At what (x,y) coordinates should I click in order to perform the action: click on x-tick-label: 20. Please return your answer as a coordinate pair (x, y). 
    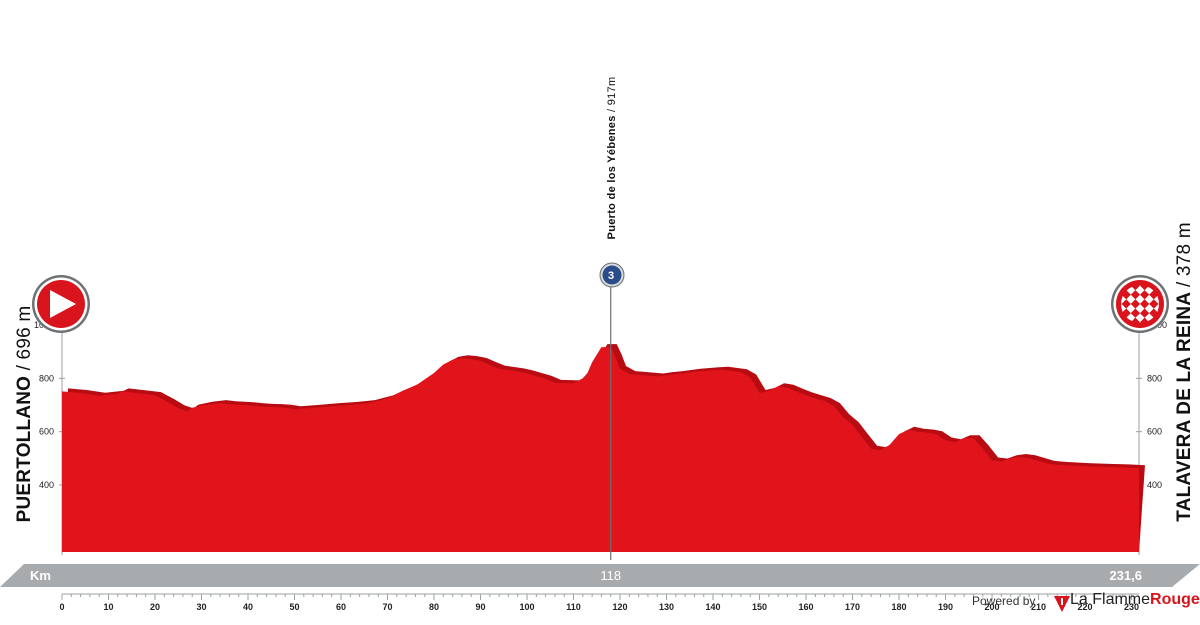
    Looking at the image, I should click on (155, 607).